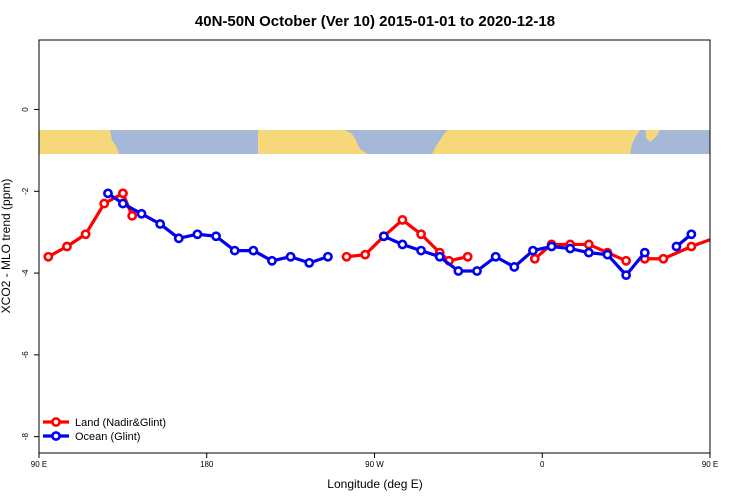 Image resolution: width=750 pixels, height=500 pixels. Describe the element at coordinates (25, 437) in the screenshot. I see `y-tick-label: -8` at that location.